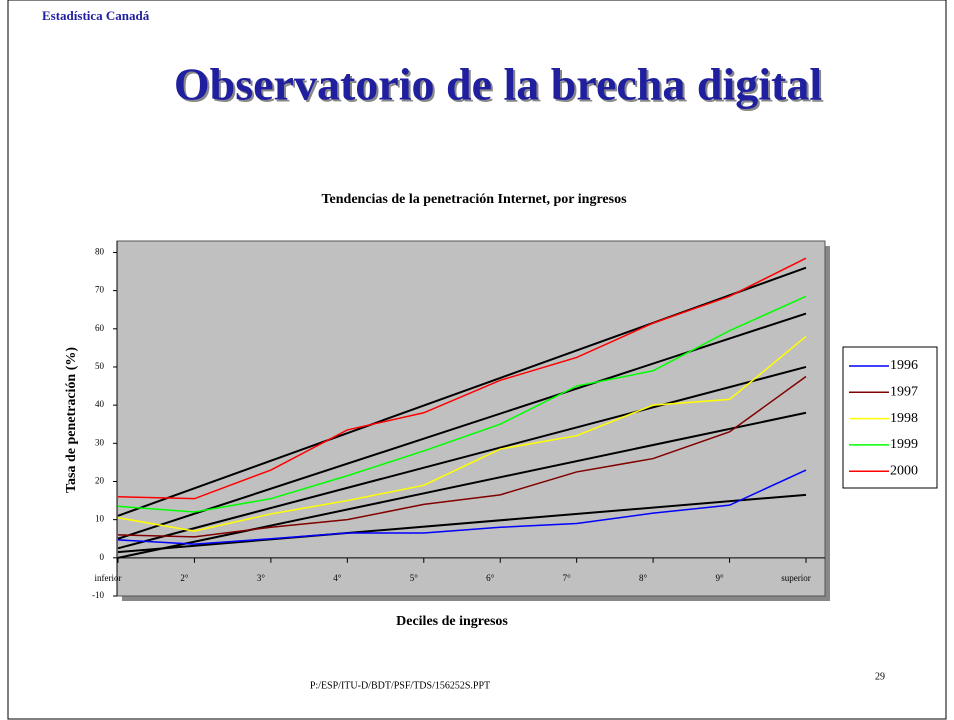 The height and width of the screenshot is (720, 954). Describe the element at coordinates (904, 365) in the screenshot. I see `legend-label: 1996` at that location.